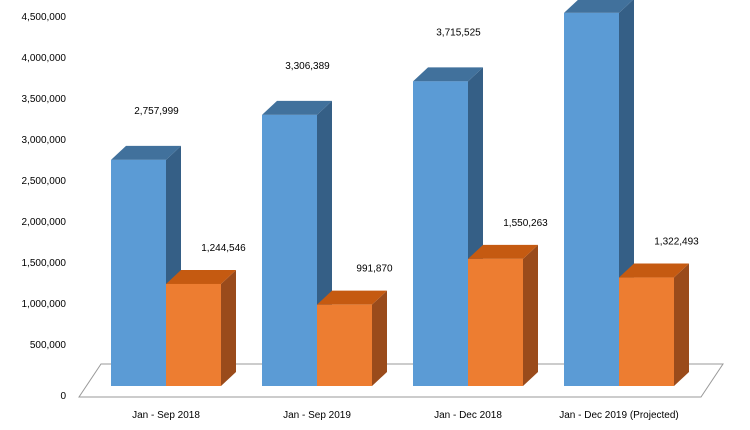 The width and height of the screenshot is (750, 430). What do you see at coordinates (44, 58) in the screenshot?
I see `y-tick-label: 4,000,000` at bounding box center [44, 58].